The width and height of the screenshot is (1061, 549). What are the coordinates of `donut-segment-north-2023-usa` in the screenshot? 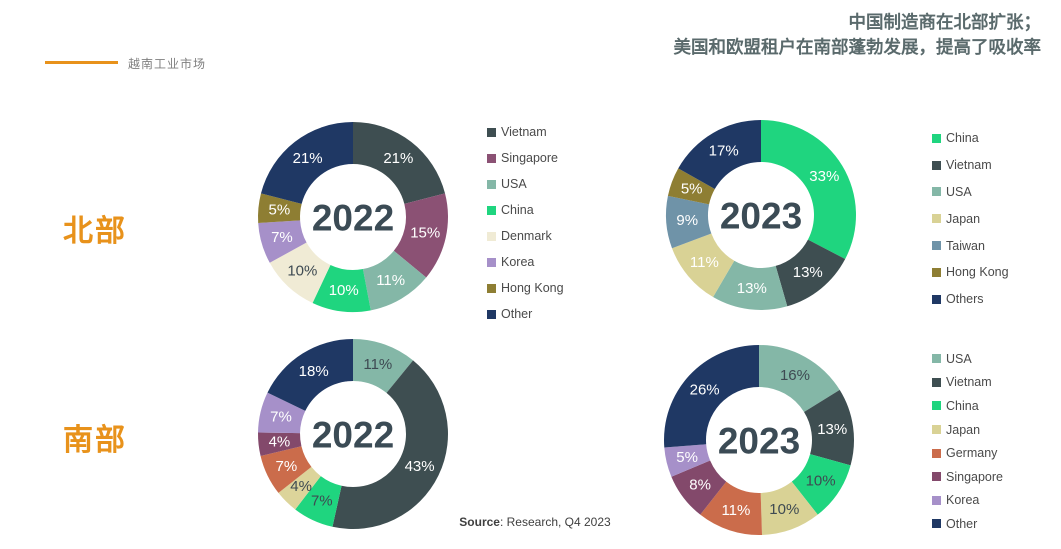 It's located at (750, 285).